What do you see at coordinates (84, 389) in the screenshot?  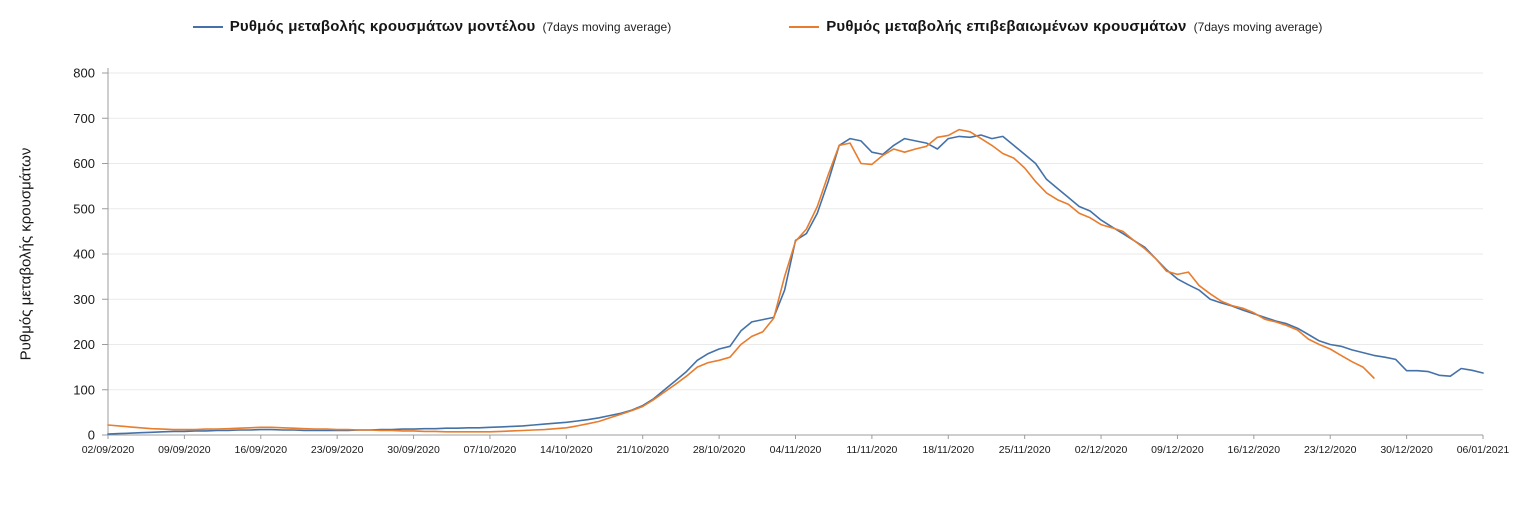 I see `y-tick-label: 100` at bounding box center [84, 389].